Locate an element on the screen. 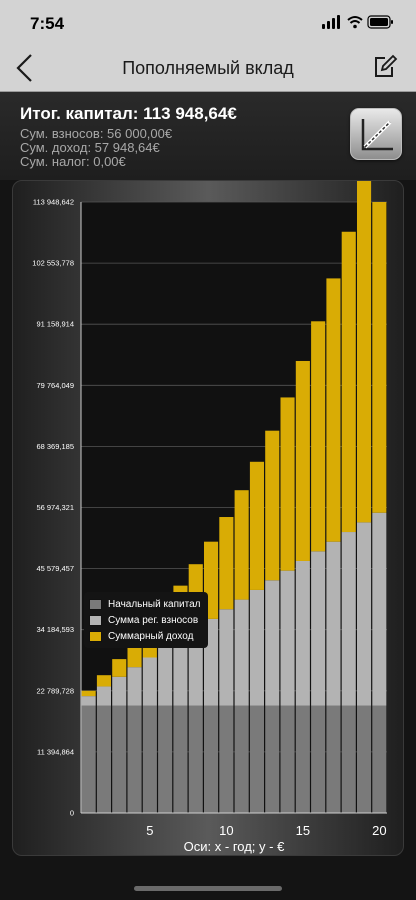 The width and height of the screenshot is (416, 900). y-tick-label: 0 is located at coordinates (72, 813).